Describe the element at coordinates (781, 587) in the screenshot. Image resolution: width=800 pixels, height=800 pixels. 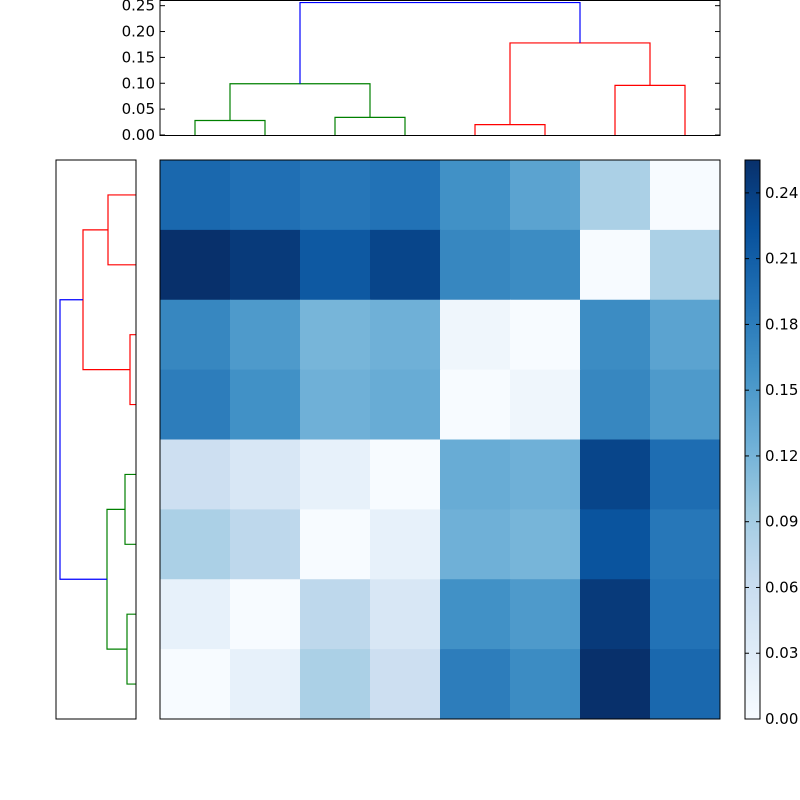
I see `colorbar-tick-label: 0.06` at that location.